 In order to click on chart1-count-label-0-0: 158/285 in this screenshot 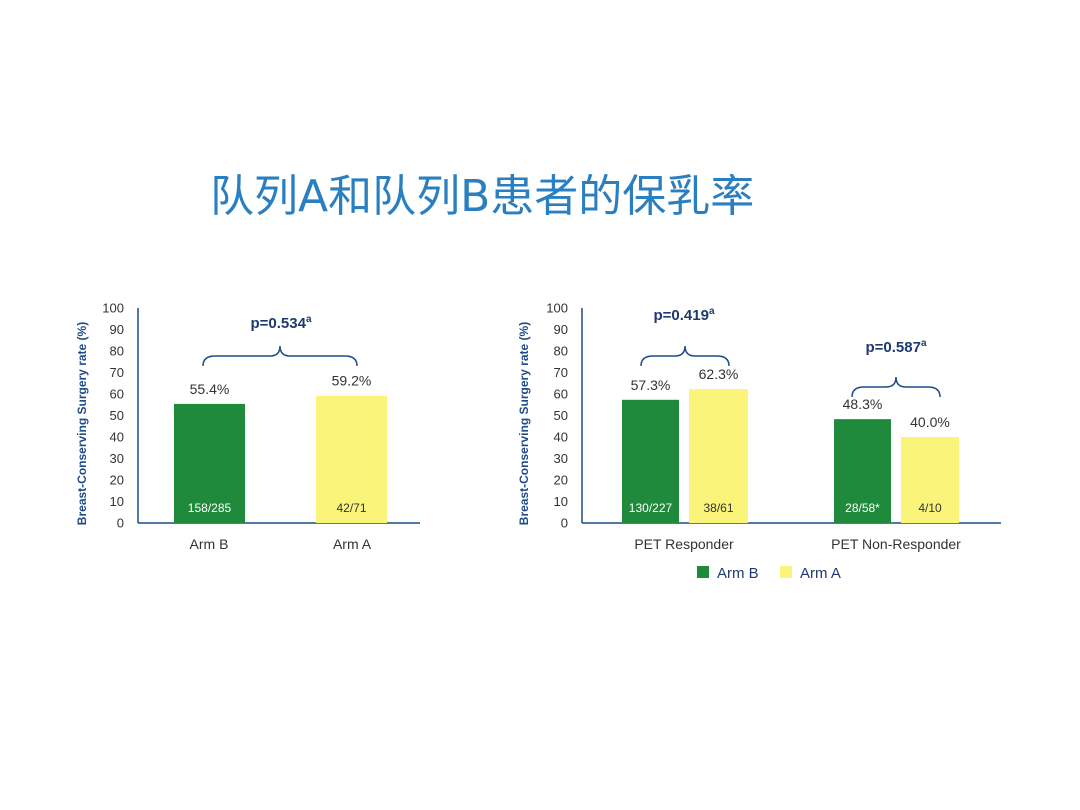, I will do `click(210, 508)`.